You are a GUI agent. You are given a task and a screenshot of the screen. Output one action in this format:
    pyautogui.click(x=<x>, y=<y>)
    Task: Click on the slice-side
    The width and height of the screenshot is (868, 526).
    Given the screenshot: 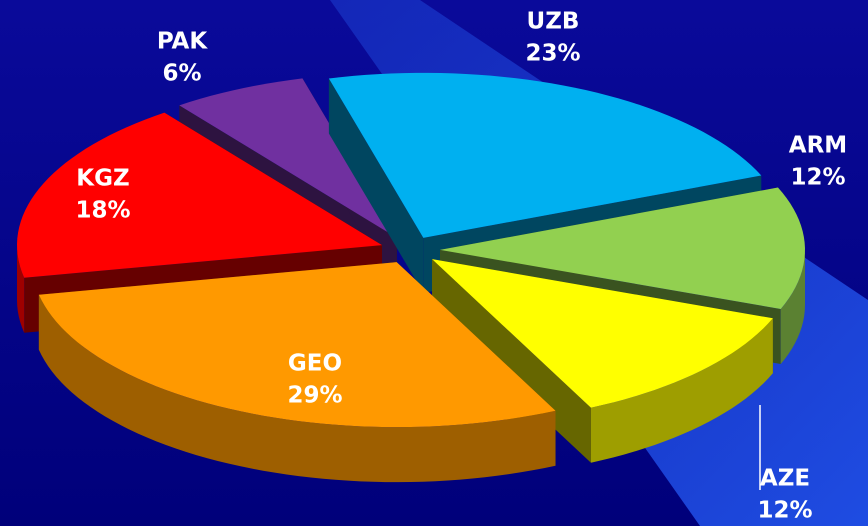 What is the action you would take?
    pyautogui.click(x=376, y=185)
    